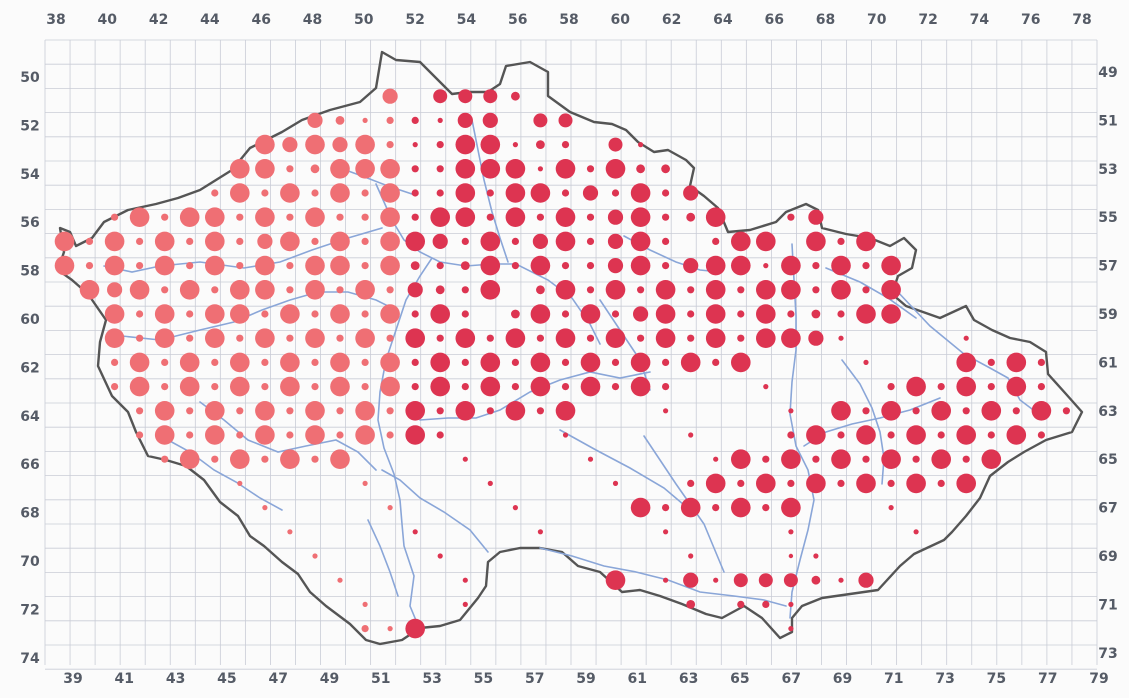 The image size is (1129, 698). What do you see at coordinates (383, 558) in the screenshot?
I see `river-malse` at bounding box center [383, 558].